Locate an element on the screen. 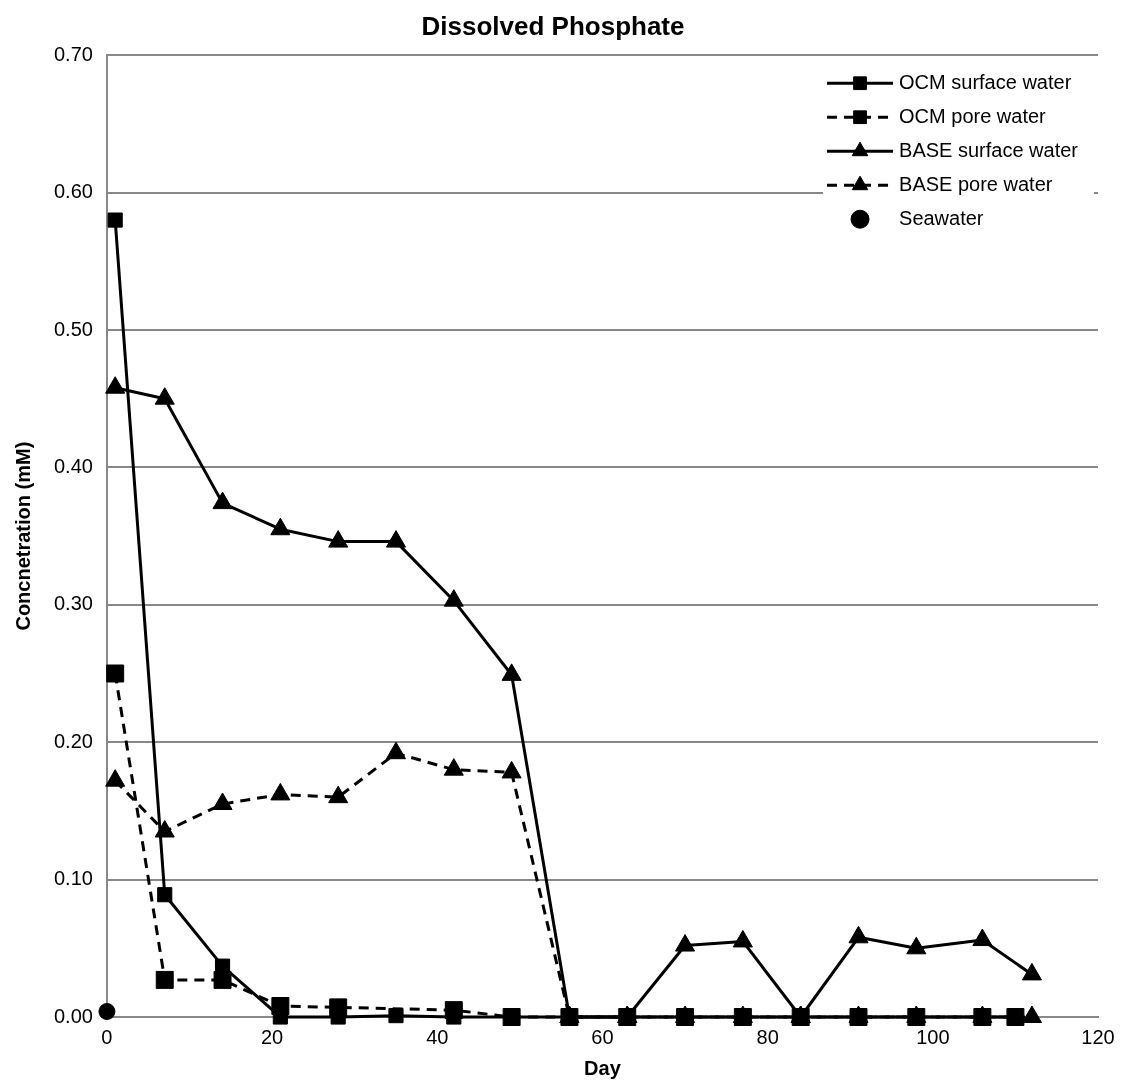 The width and height of the screenshot is (1122, 1089). y-tick-label: 0.30 is located at coordinates (73, 603).